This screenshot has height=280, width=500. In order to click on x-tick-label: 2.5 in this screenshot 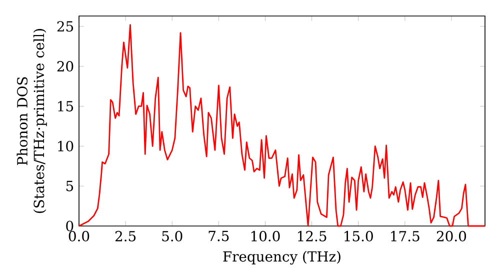, I will do `click(125, 236)`.